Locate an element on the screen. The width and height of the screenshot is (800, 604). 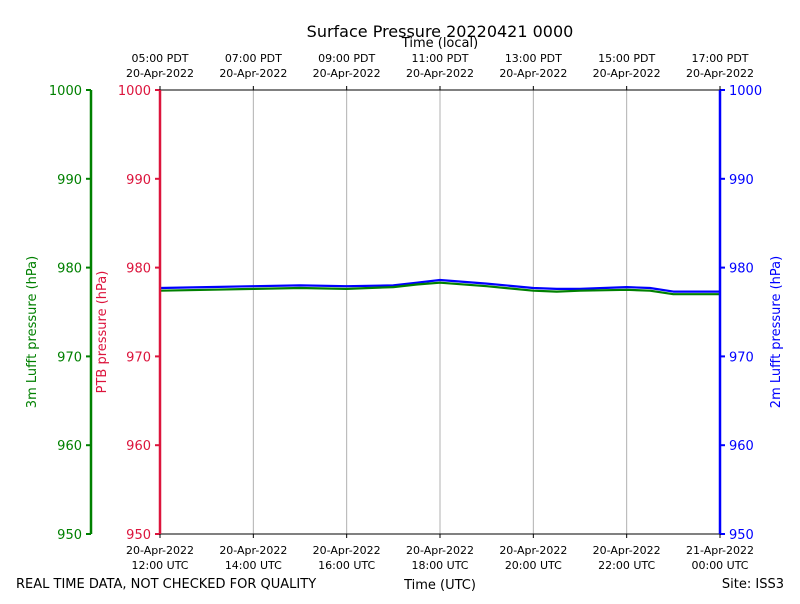
x-tick-label-utc-time: 12:00 UTC is located at coordinates (159, 565).